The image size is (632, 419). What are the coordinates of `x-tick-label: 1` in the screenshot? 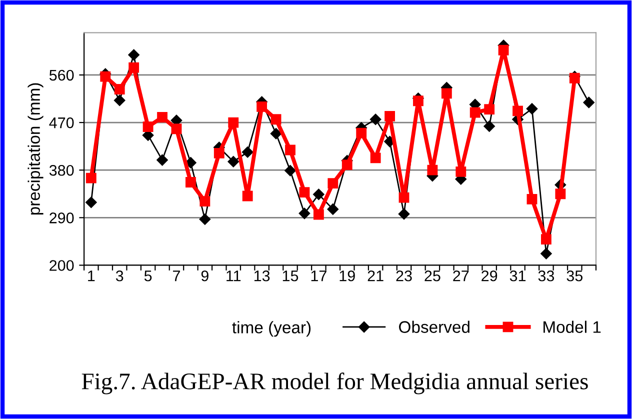 It's located at (91, 276).